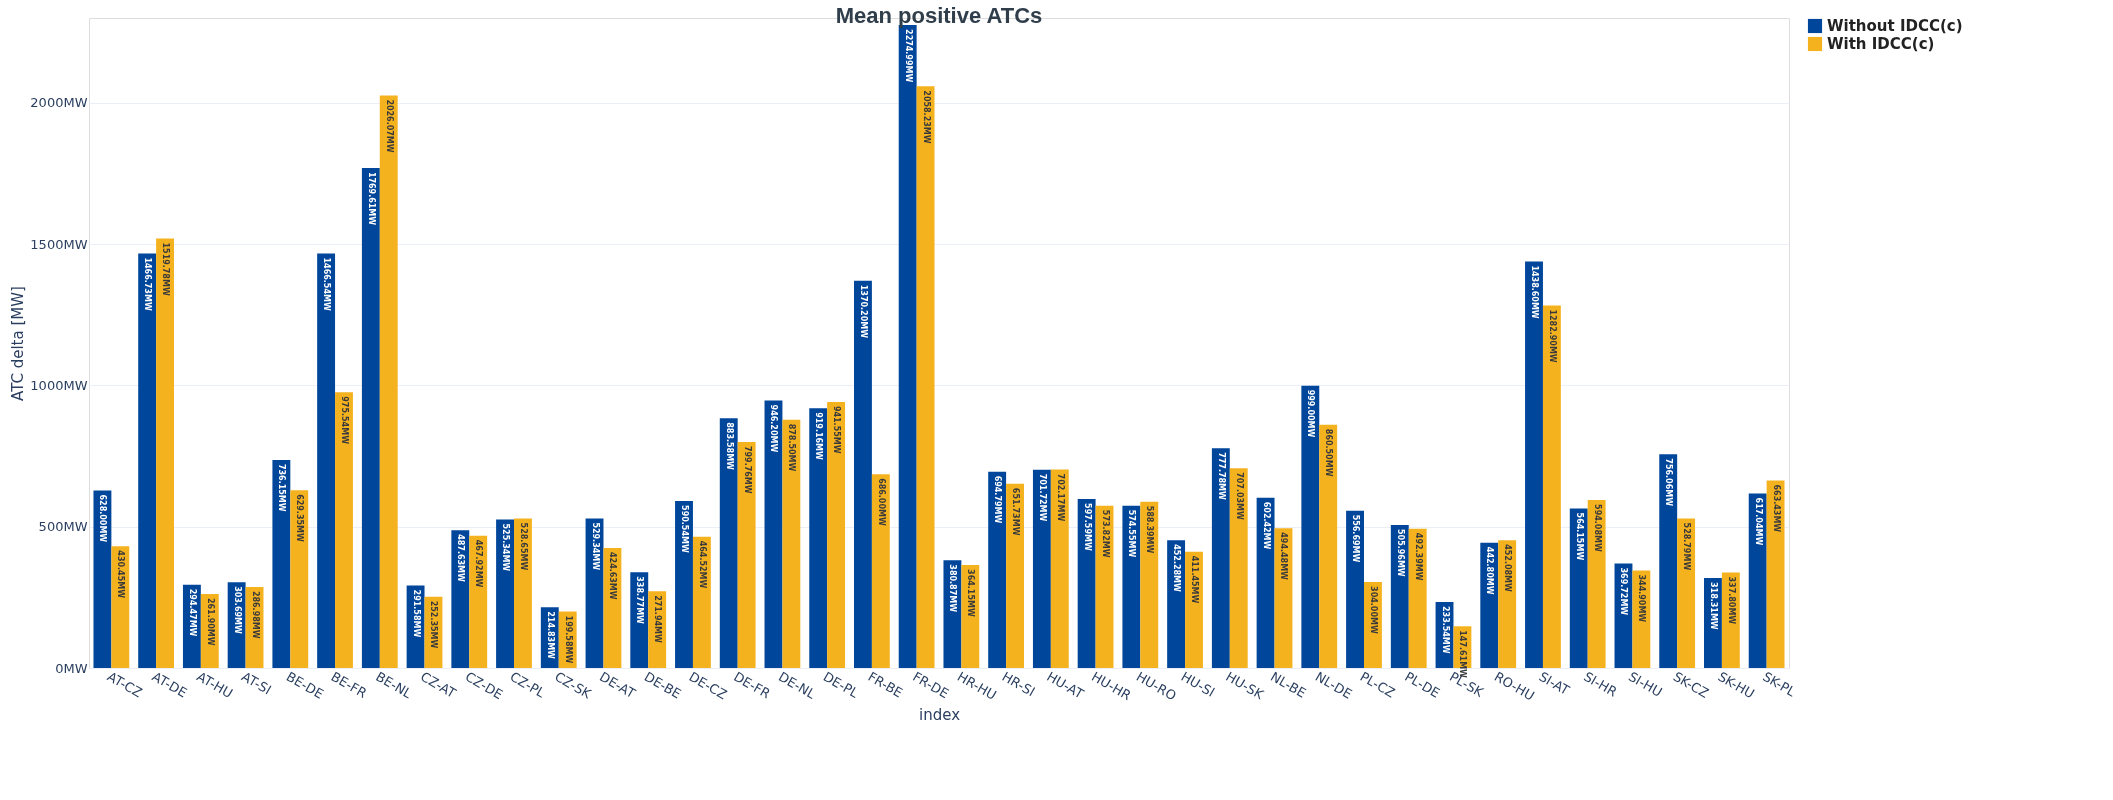  I want to click on data-label: 597.59MW, so click(1087, 527).